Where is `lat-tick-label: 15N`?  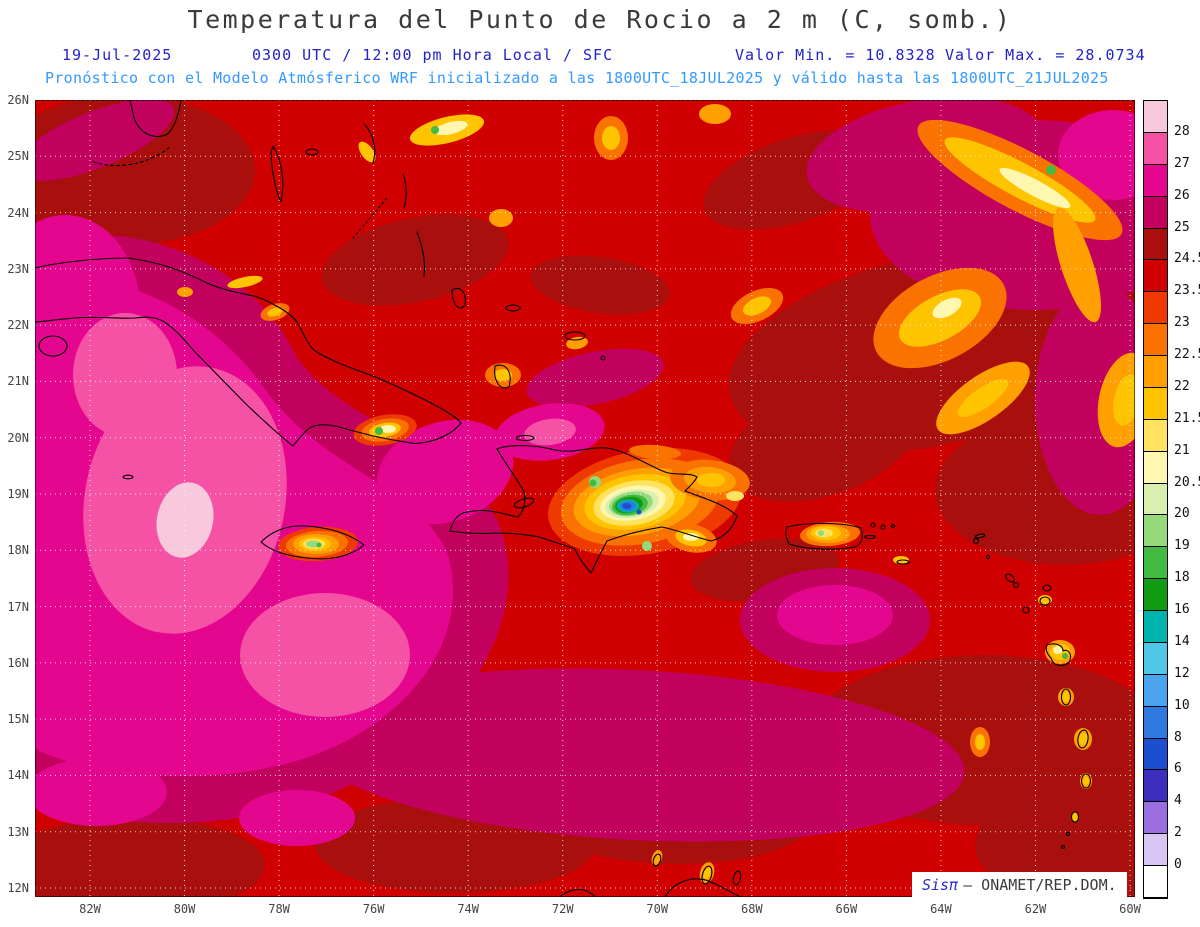 lat-tick-label: 15N is located at coordinates (18, 719).